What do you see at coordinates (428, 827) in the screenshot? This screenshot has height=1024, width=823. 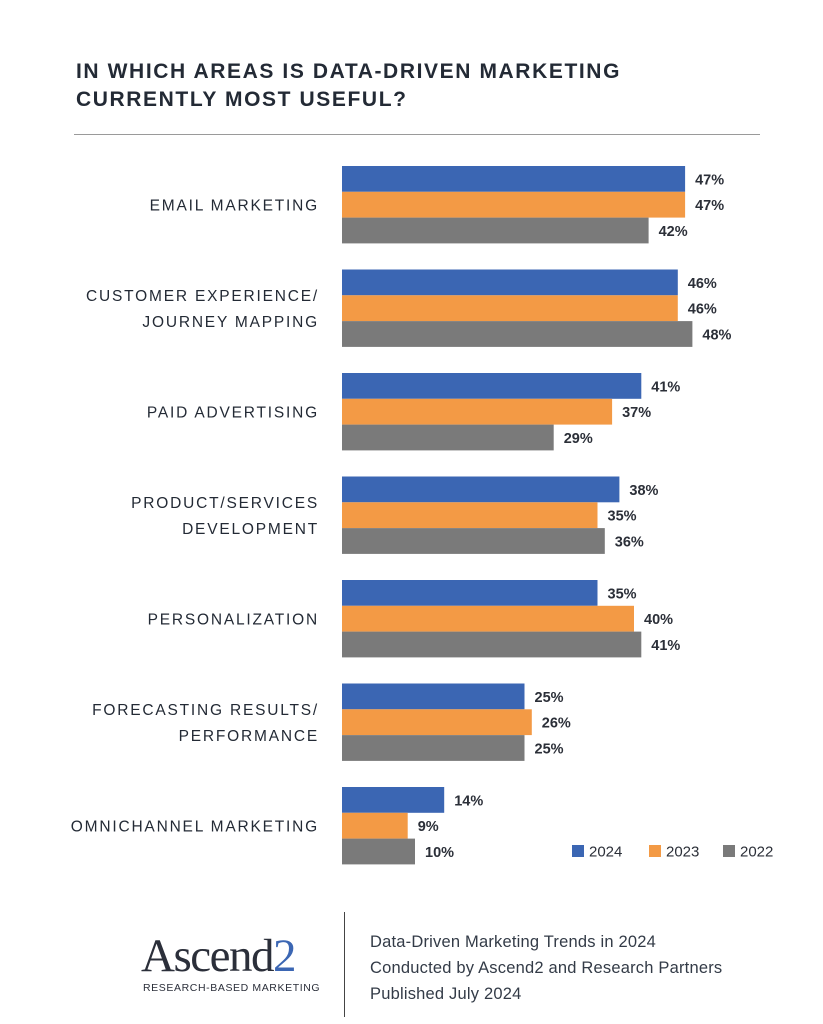 I see `data-label: 9%` at bounding box center [428, 827].